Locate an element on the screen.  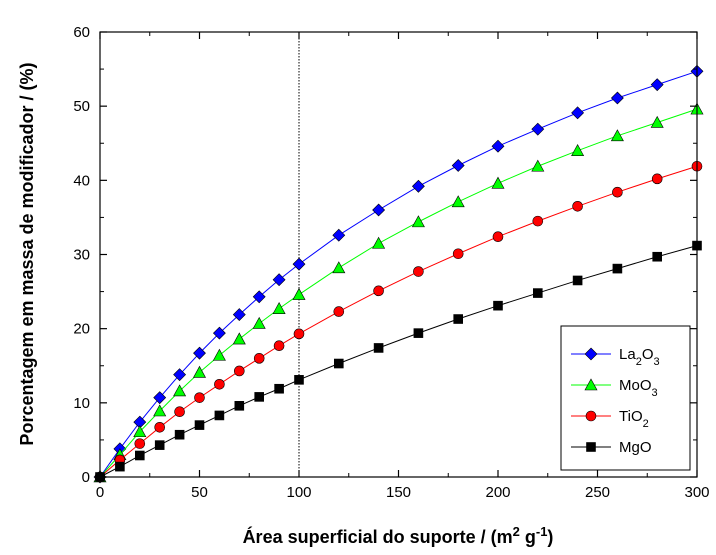
legend-box is located at coordinates (625, 398).